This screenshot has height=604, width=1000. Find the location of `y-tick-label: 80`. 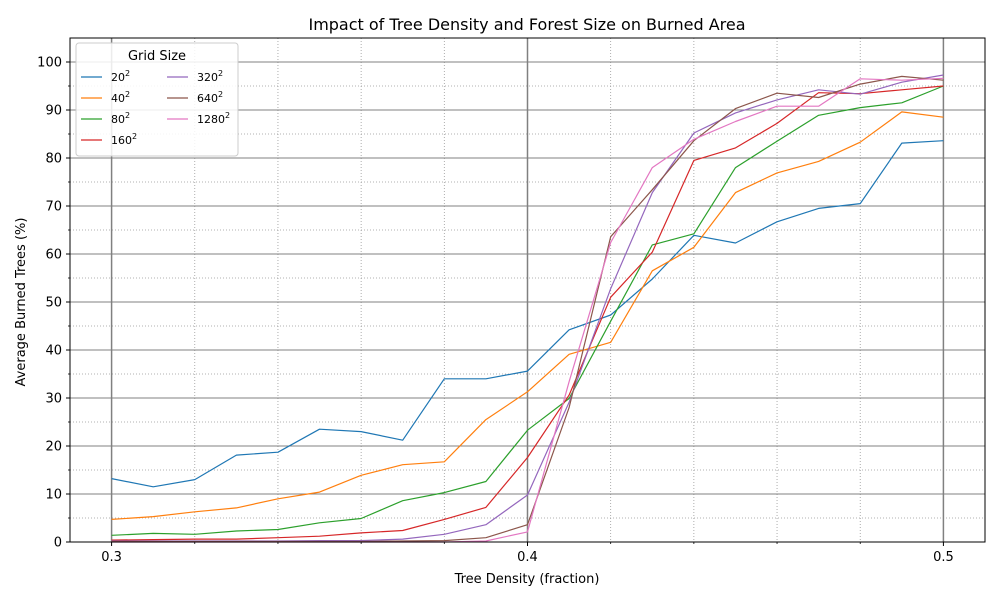

y-tick-label: 80 is located at coordinates (53, 159).